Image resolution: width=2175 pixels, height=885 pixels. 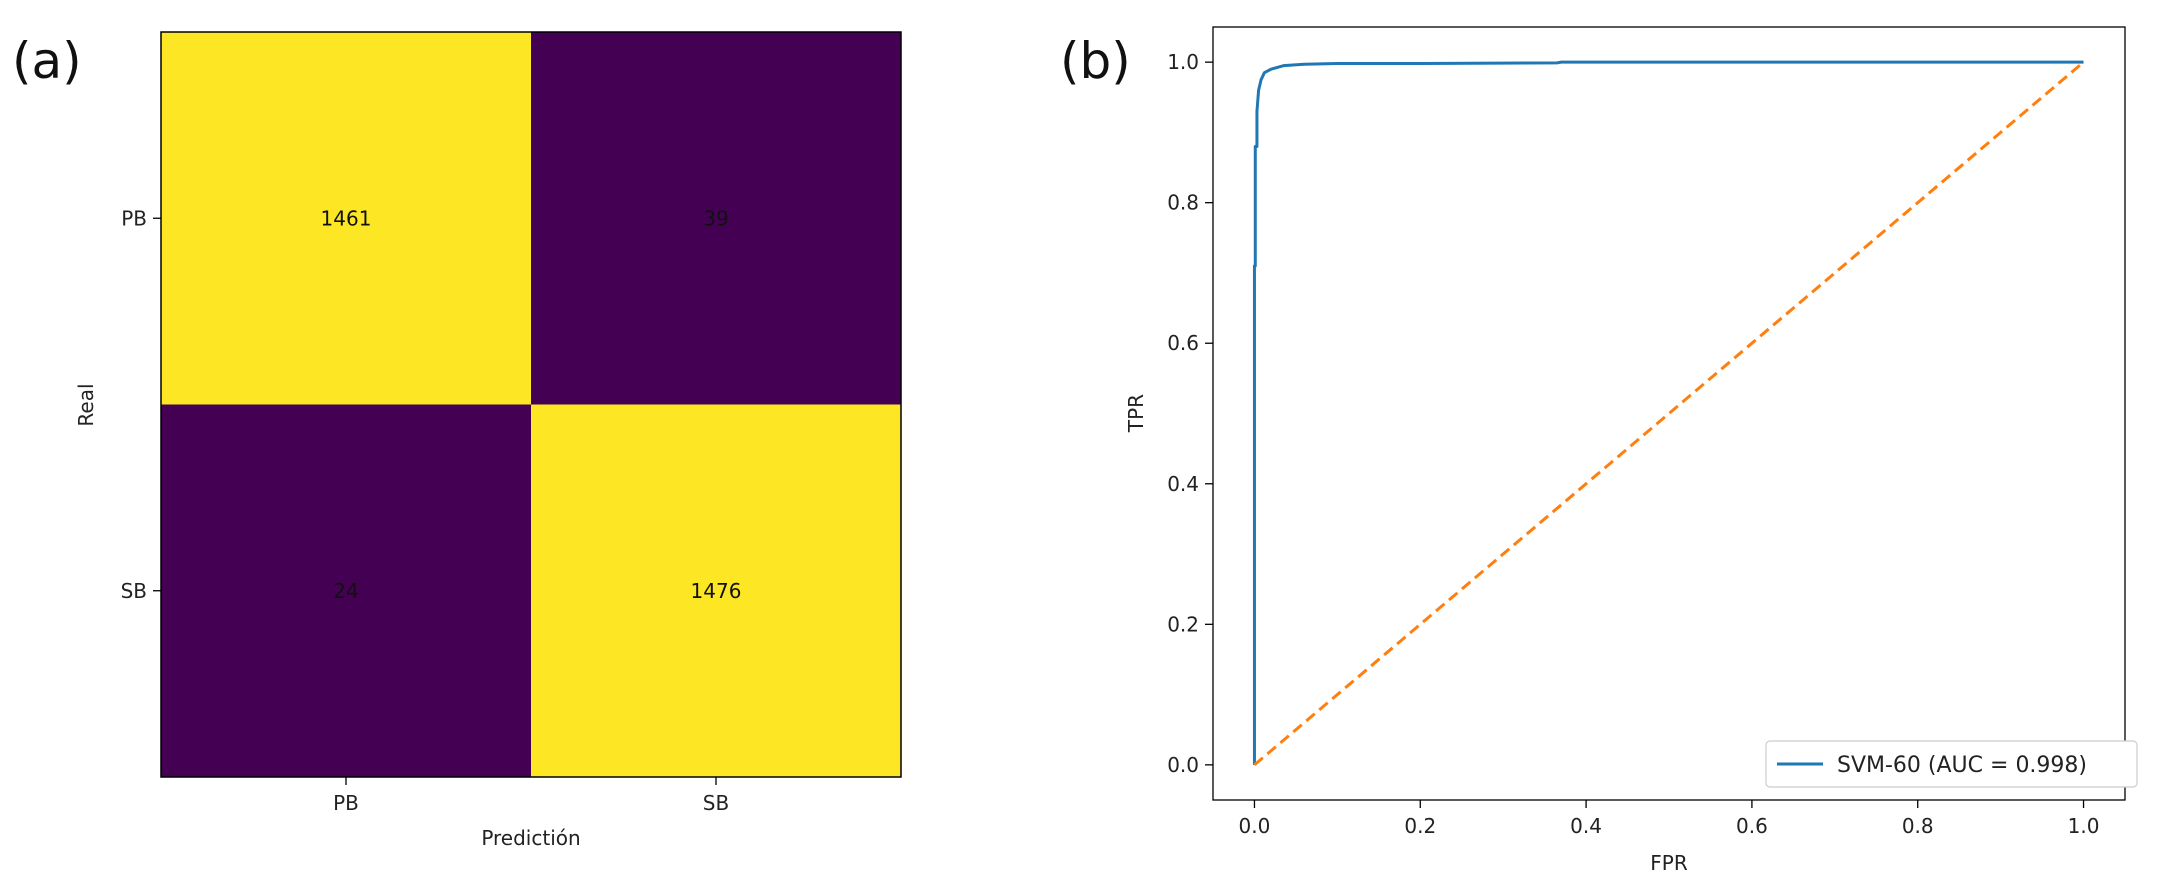 What do you see at coordinates (716, 803) in the screenshot?
I see `cm-x-tick-label: SB` at bounding box center [716, 803].